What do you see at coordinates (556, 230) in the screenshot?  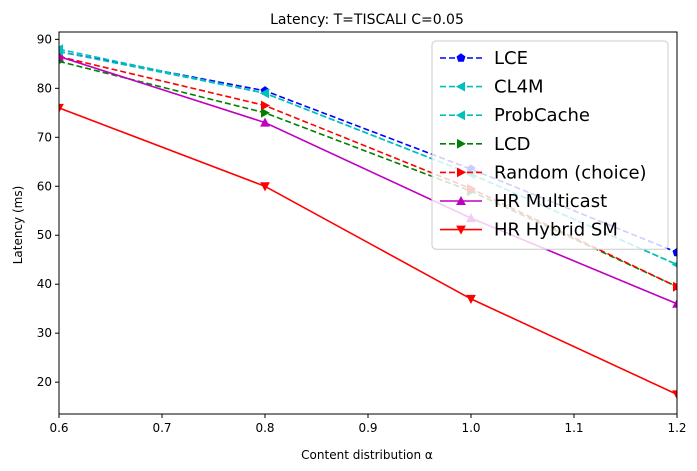 I see `legend-label: HR Hybrid SM` at bounding box center [556, 230].